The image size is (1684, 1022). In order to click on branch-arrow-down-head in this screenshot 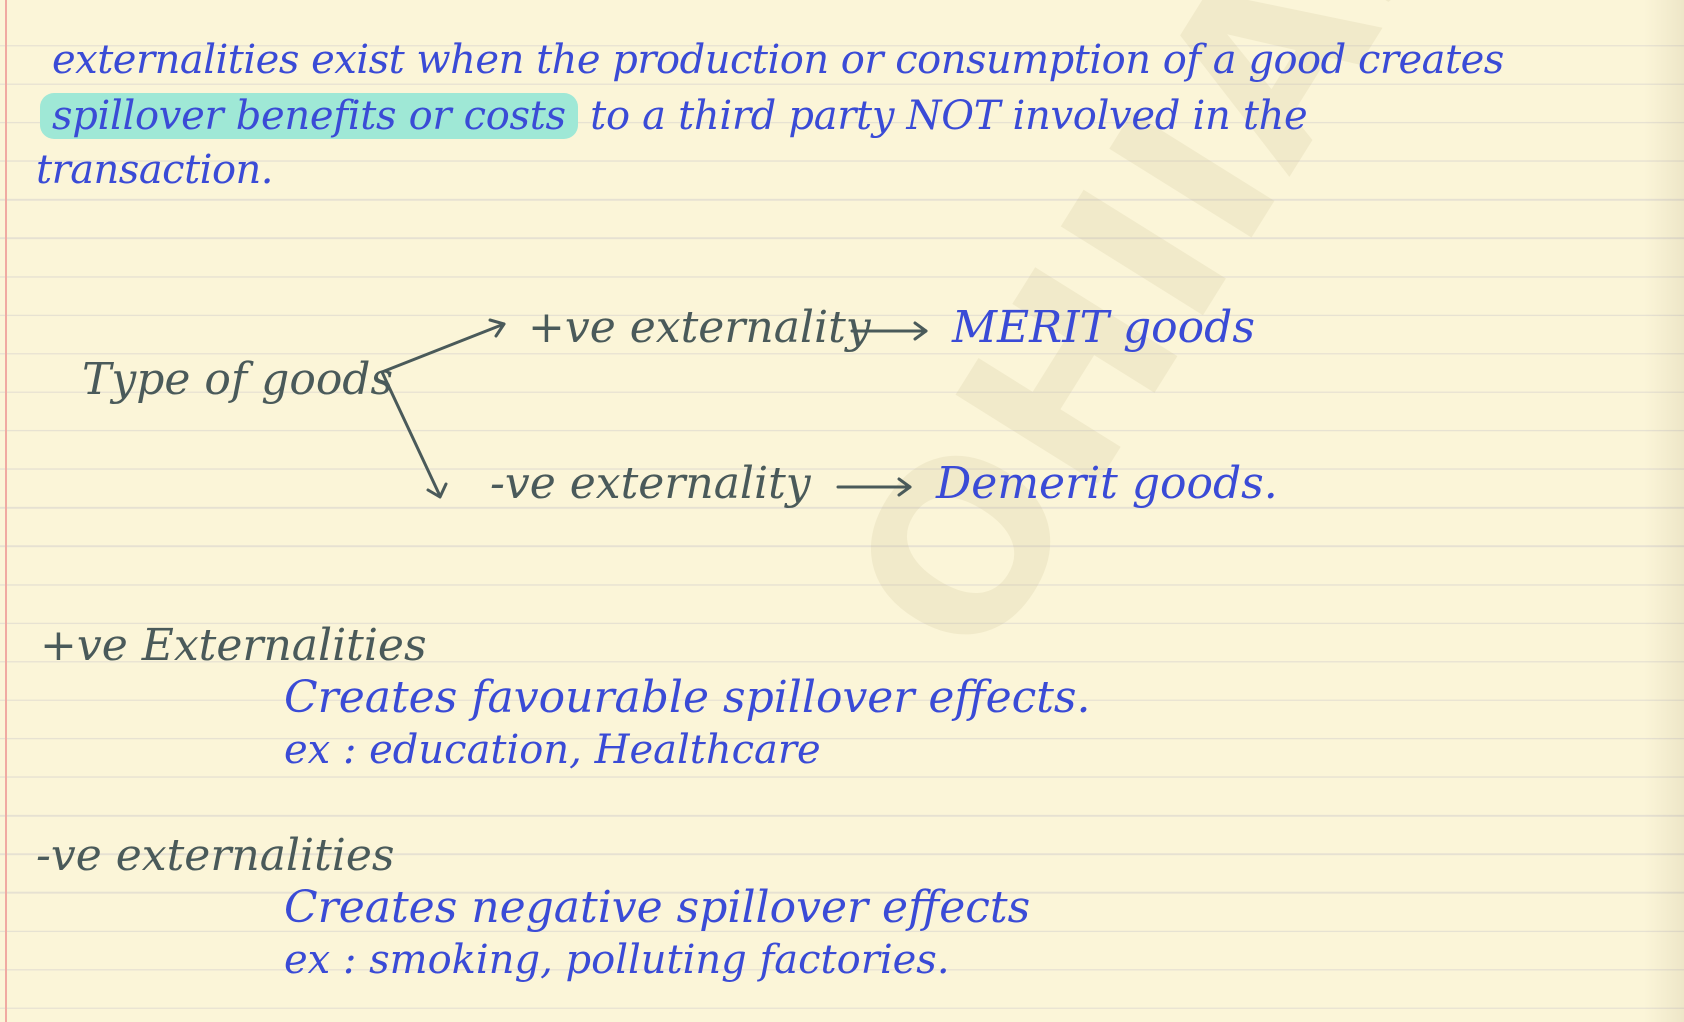, I will do `click(437, 490)`.